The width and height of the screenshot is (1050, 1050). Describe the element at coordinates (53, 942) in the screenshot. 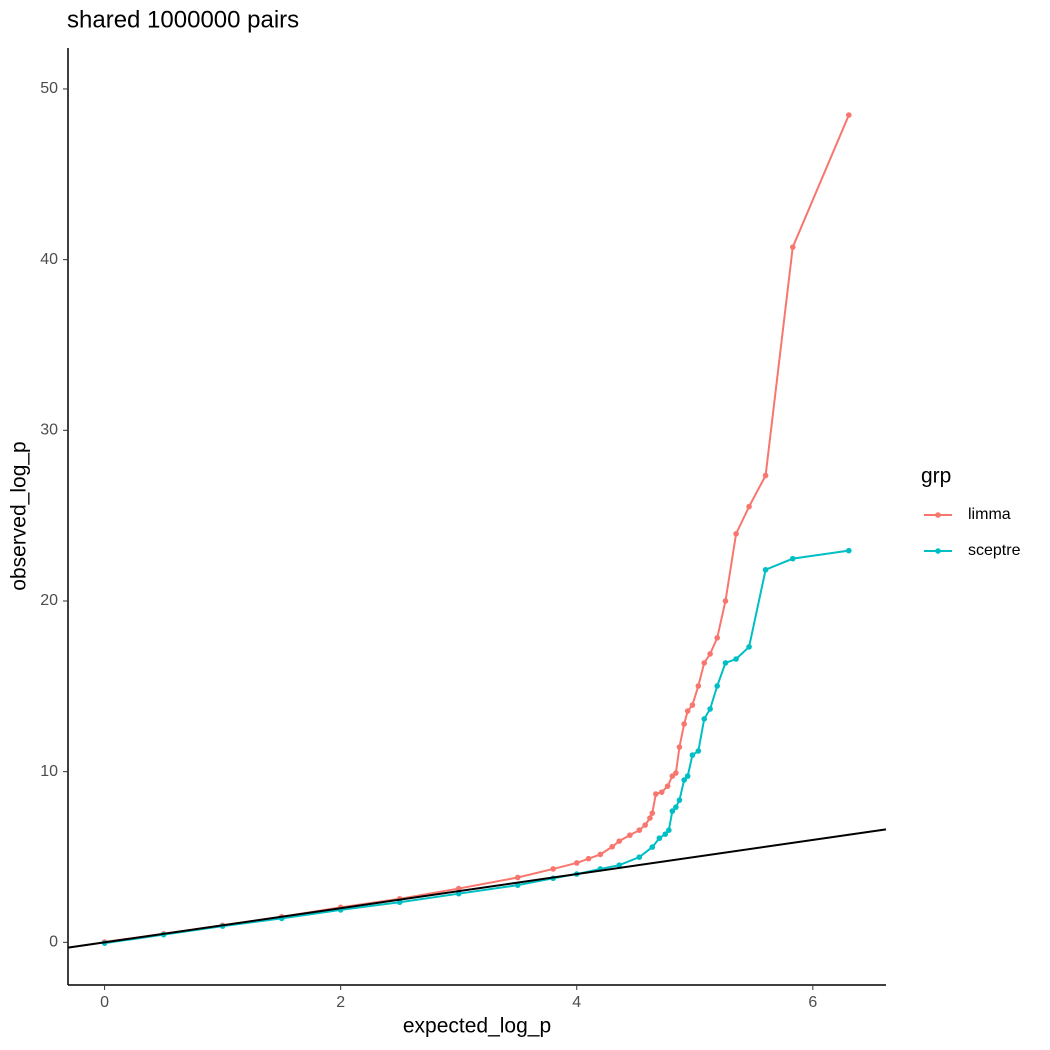

I see `y-tick-label: 0` at that location.